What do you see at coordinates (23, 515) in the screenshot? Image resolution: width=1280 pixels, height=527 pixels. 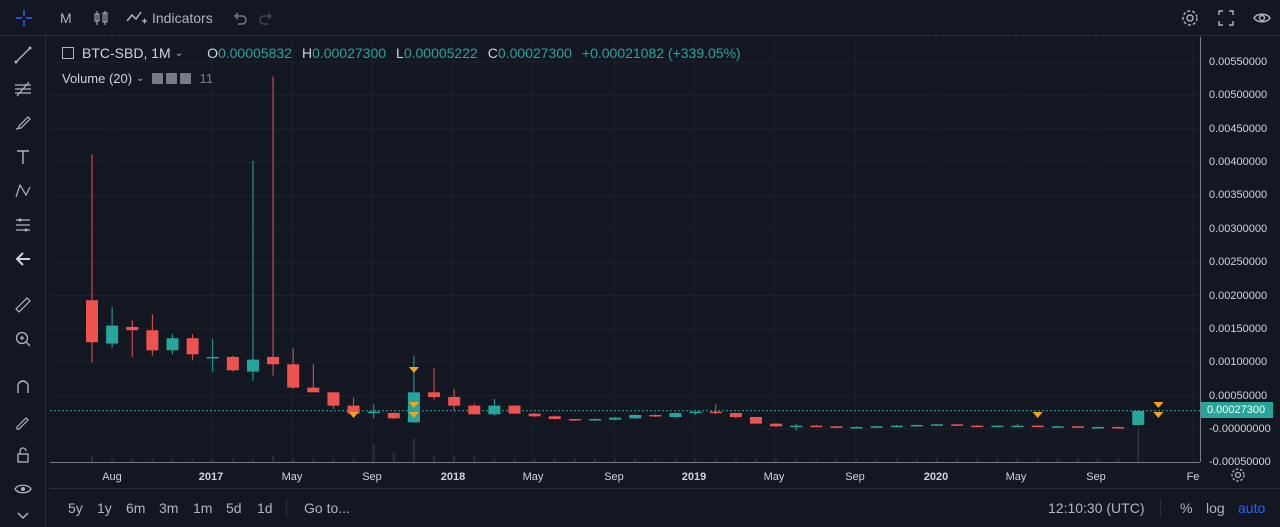 I see `chevron-down-icon` at bounding box center [23, 515].